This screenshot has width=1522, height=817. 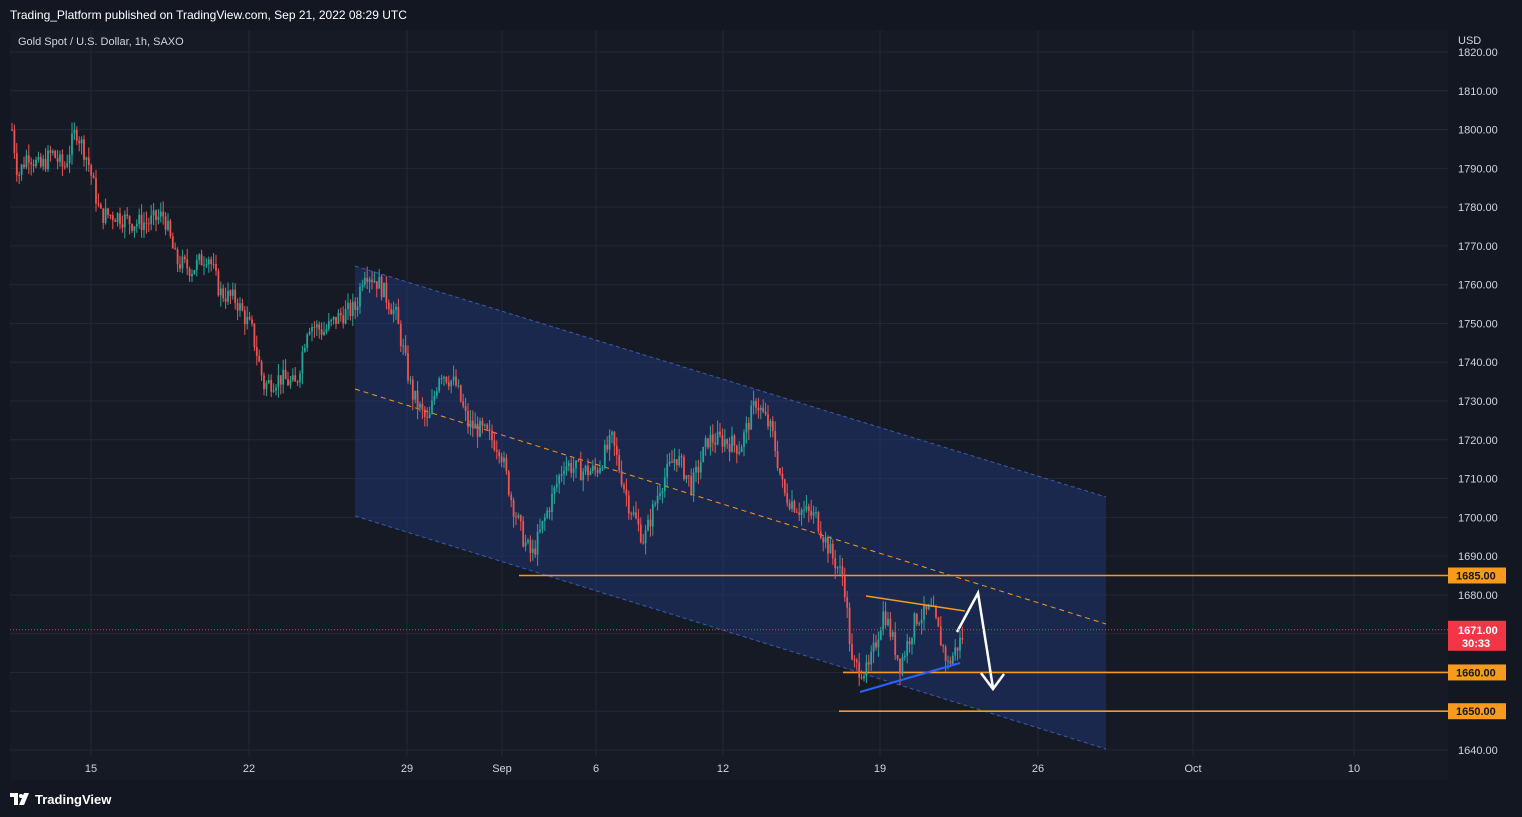 I want to click on level-tag, so click(x=1477, y=575).